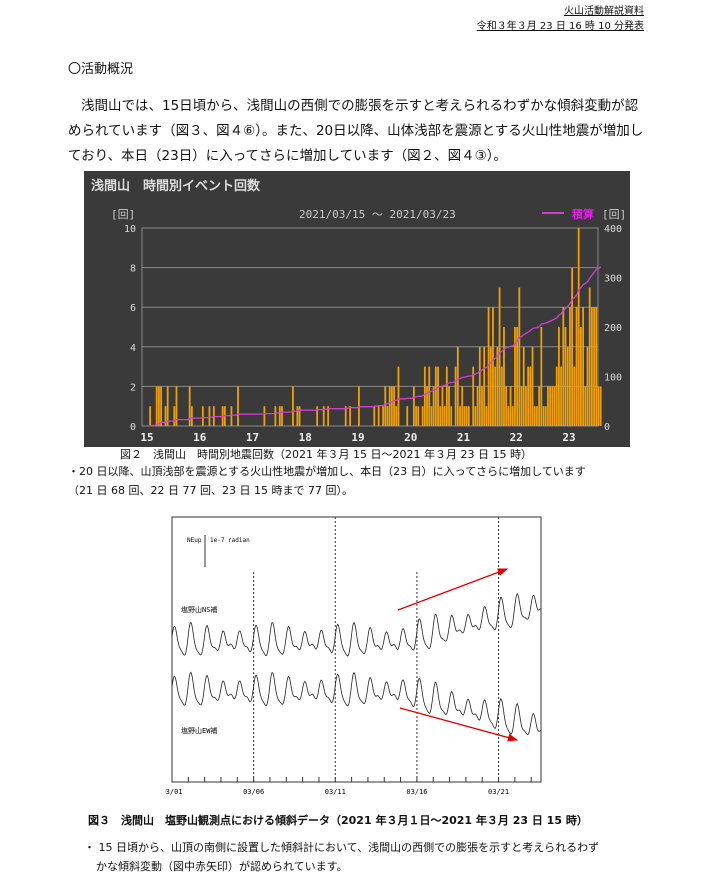 The width and height of the screenshot is (714, 889). Describe the element at coordinates (459, 724) in the screenshot. I see `trend-arrow-down` at that location.